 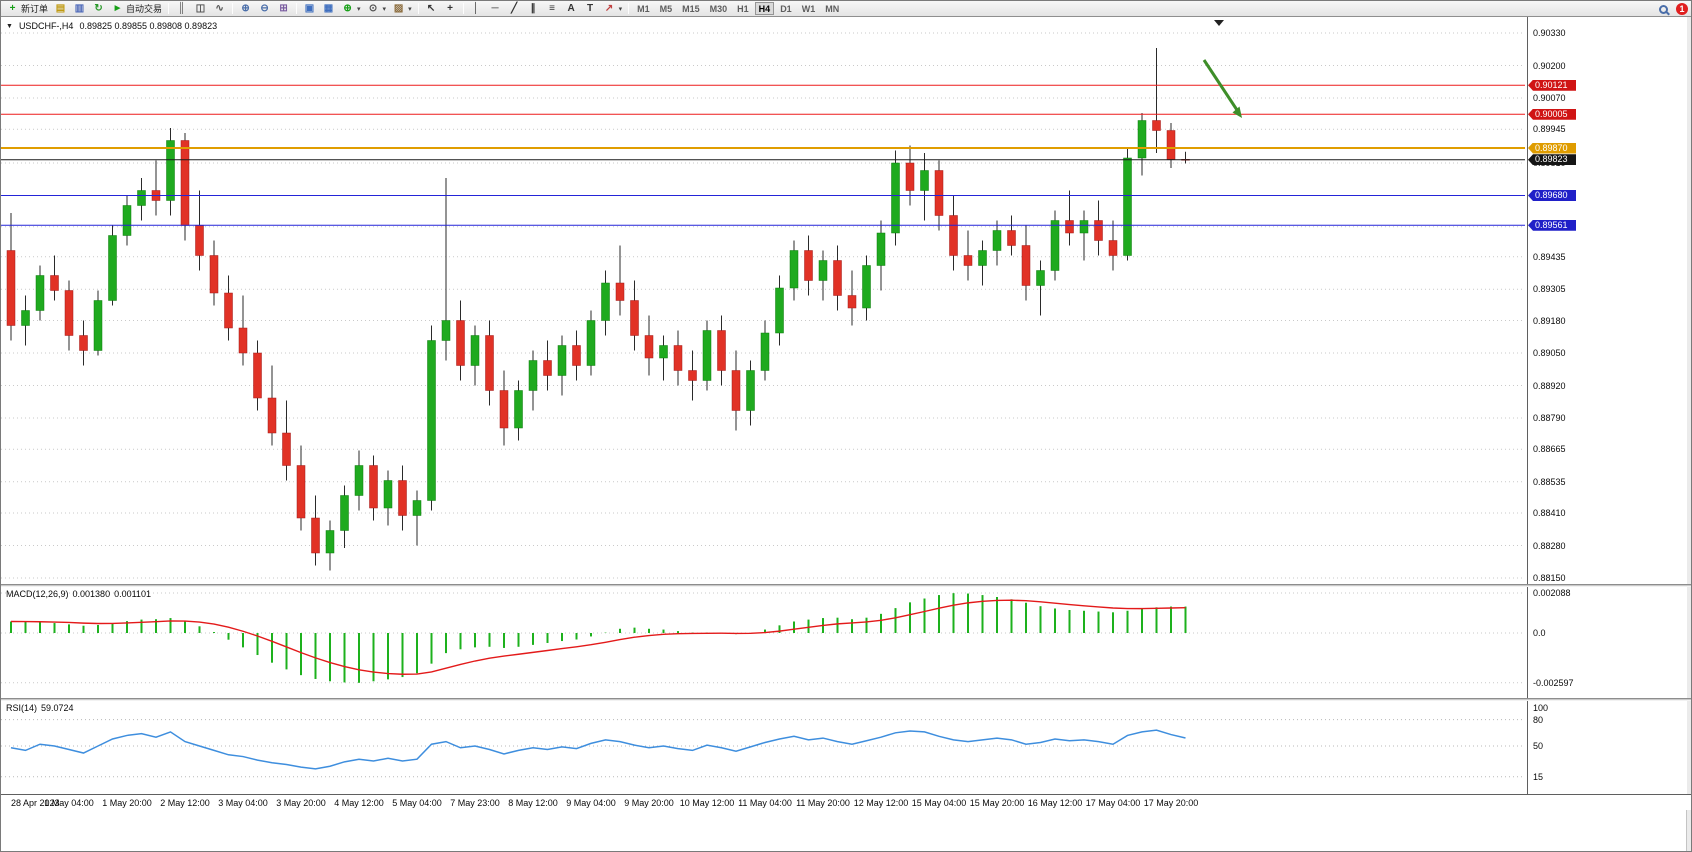 I want to click on chart-ohlc-values: 0.89825 0.89855 0.89808 0.89823, so click(x=148, y=26).